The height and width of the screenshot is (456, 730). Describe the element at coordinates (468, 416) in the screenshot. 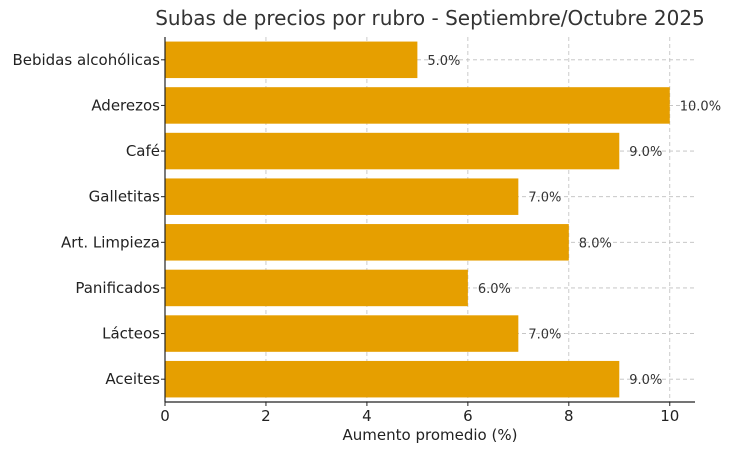

I see `x-tick-label: 6` at that location.